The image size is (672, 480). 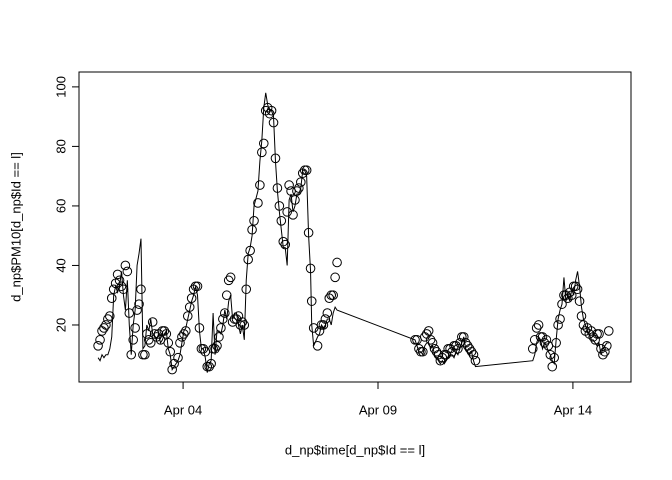 I want to click on x-tick-label: Apr 04, so click(x=183, y=409).